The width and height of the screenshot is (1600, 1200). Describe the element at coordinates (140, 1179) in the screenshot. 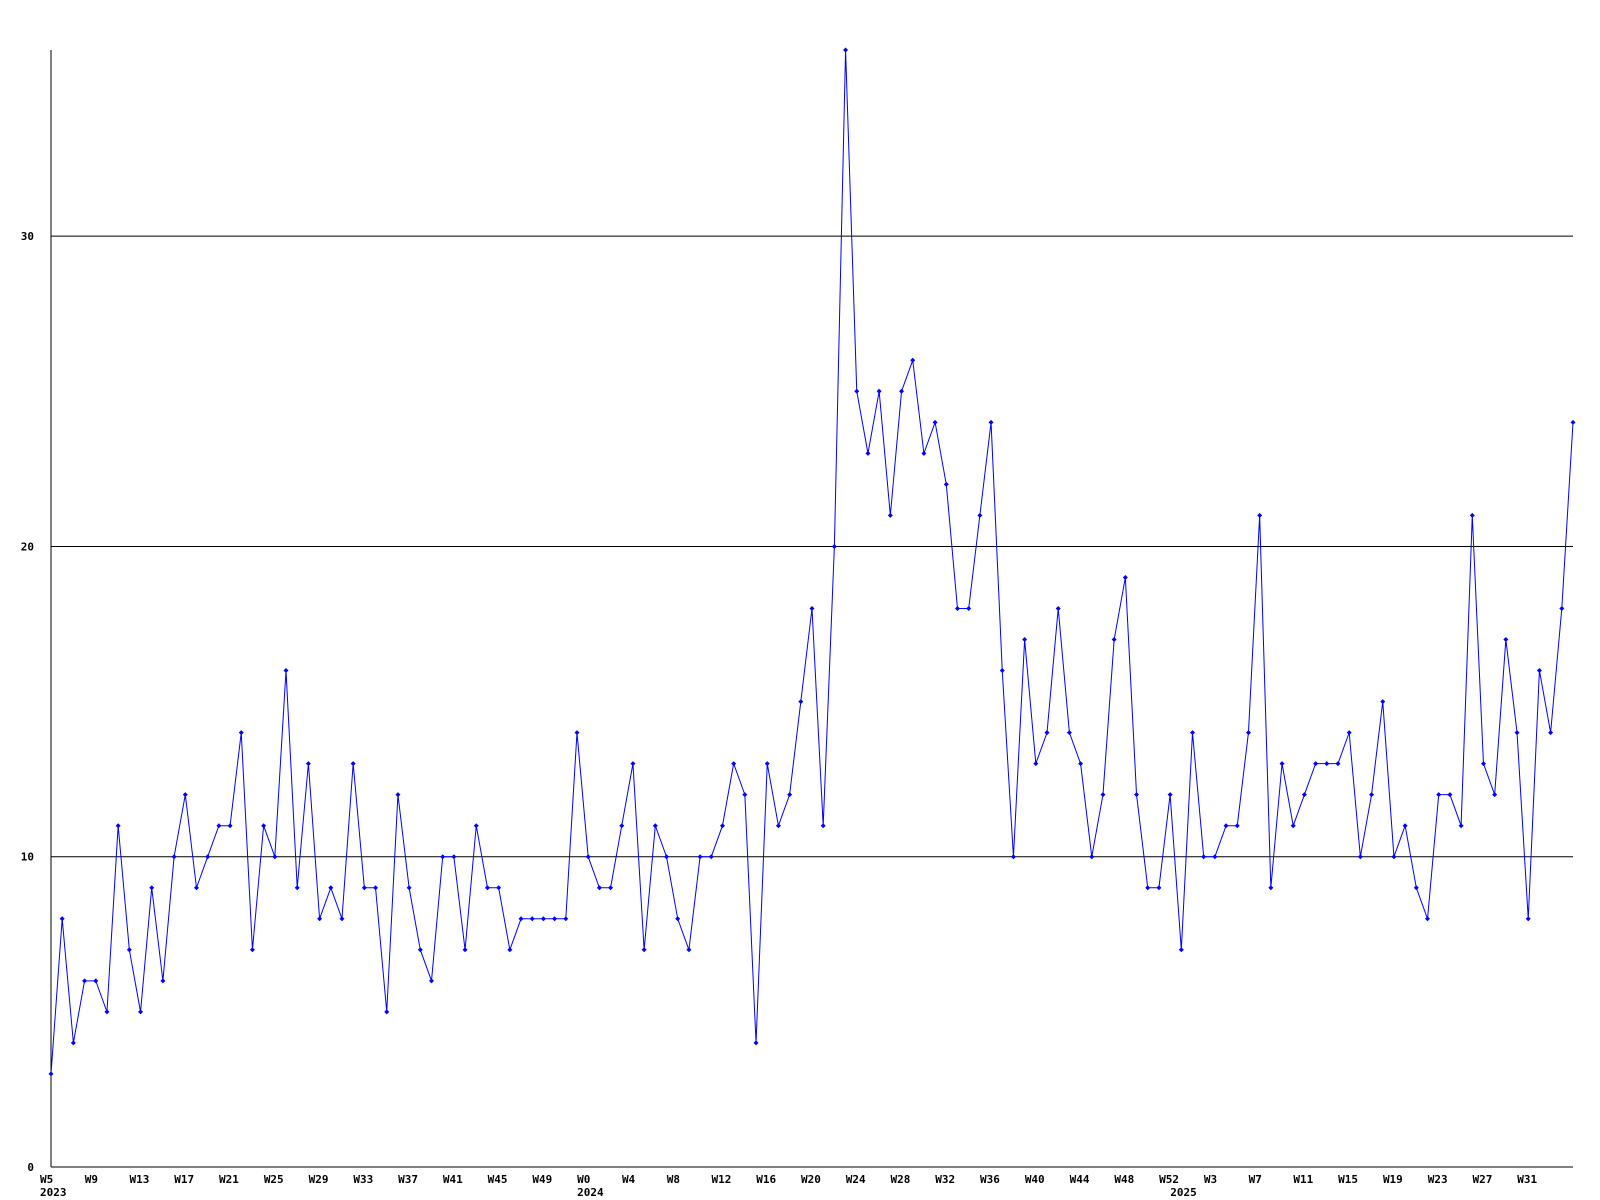

I see `x-tick-label: W13` at that location.